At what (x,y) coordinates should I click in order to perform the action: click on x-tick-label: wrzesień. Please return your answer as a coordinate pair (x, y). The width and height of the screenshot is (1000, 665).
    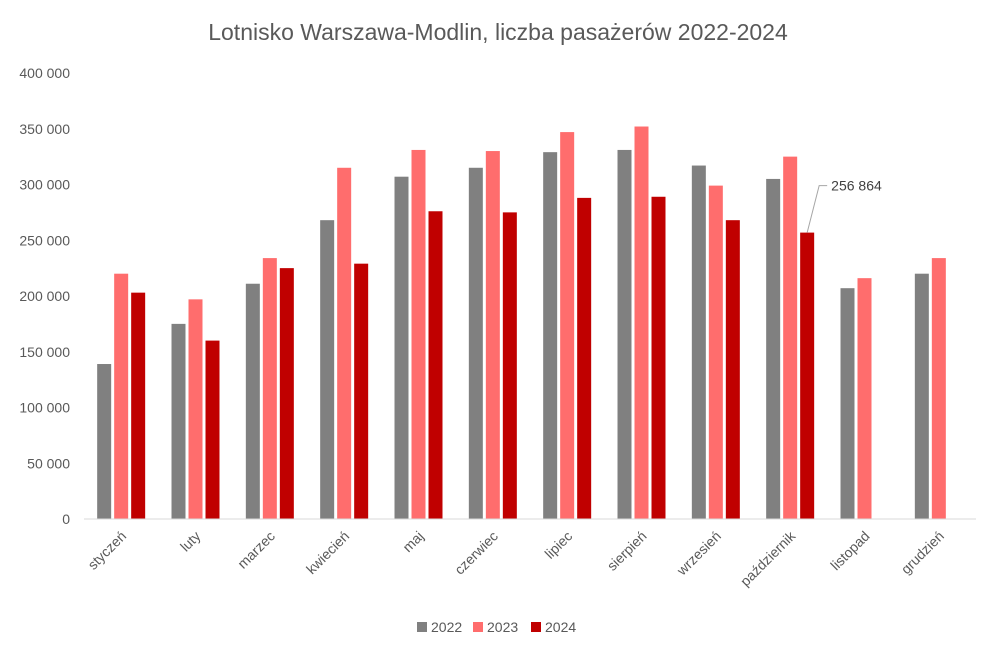
    Looking at the image, I should click on (698, 553).